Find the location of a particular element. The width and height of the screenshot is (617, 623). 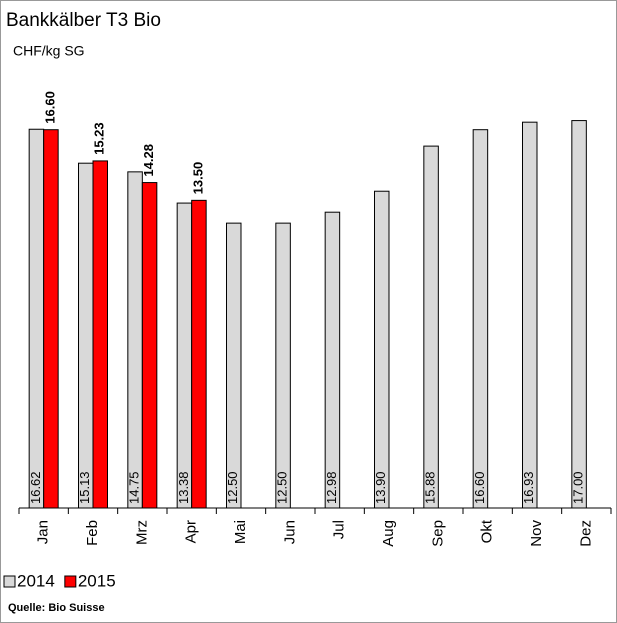

value-label: 12.98 is located at coordinates (331, 487).